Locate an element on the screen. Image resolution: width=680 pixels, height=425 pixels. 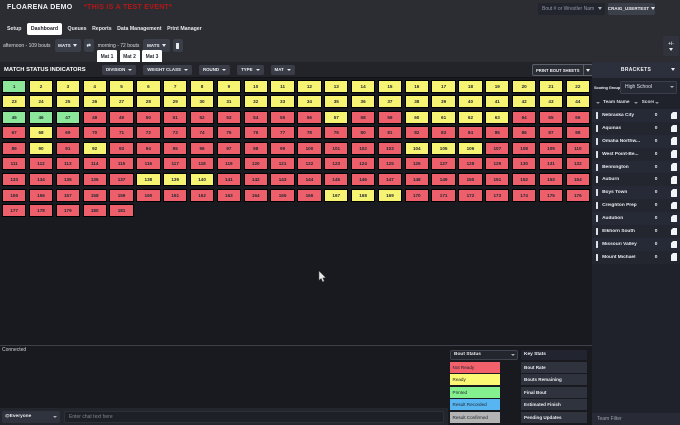
bout-cell-31: 31 is located at coordinates (229, 102).